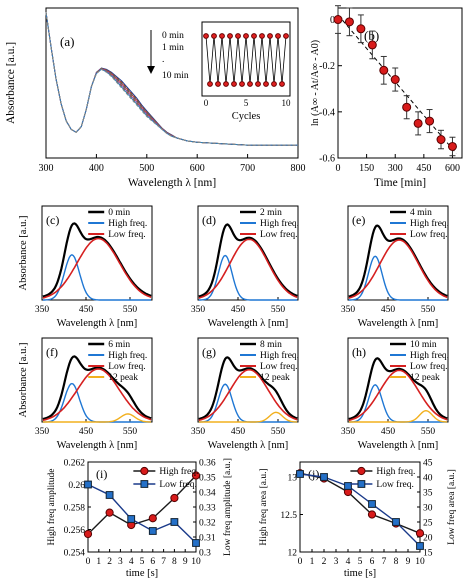  I want to click on panel-f-legend-title: 6 min, so click(119, 345).